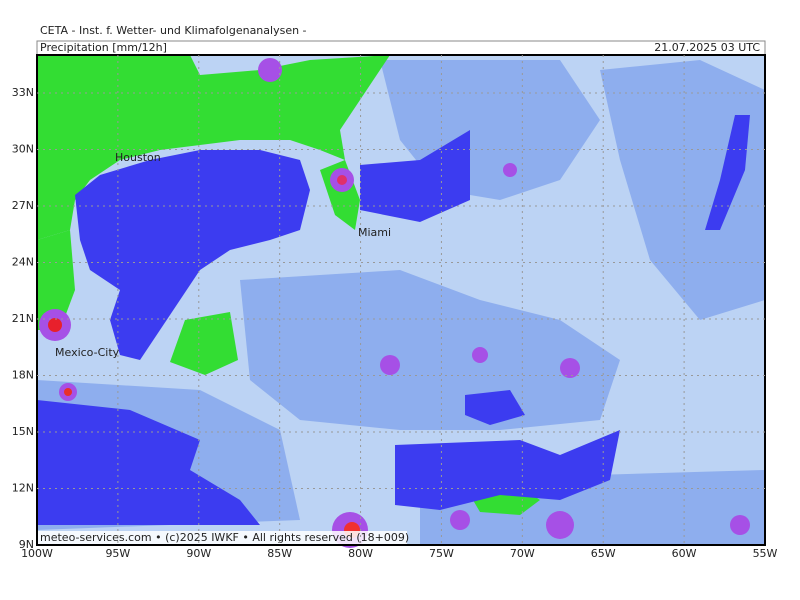  I want to click on lon-label: 55W, so click(765, 553).